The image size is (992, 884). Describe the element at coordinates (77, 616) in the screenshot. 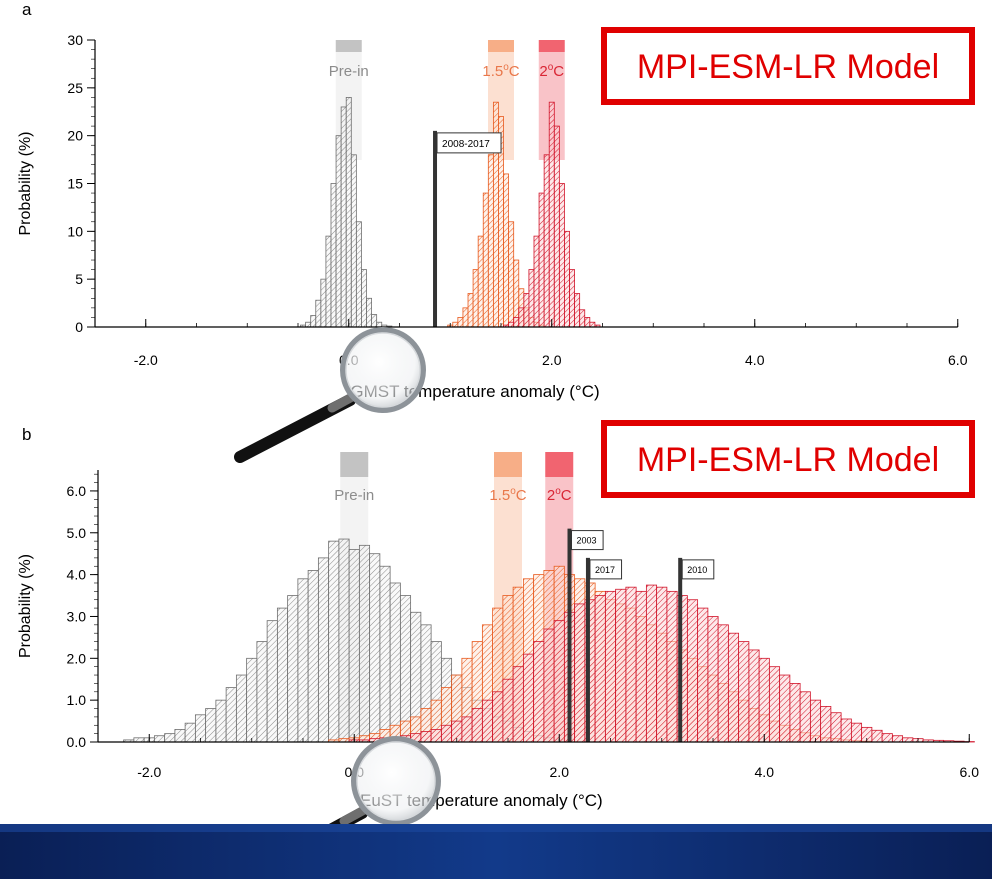

I see `y-tick-label: 3.0` at that location.